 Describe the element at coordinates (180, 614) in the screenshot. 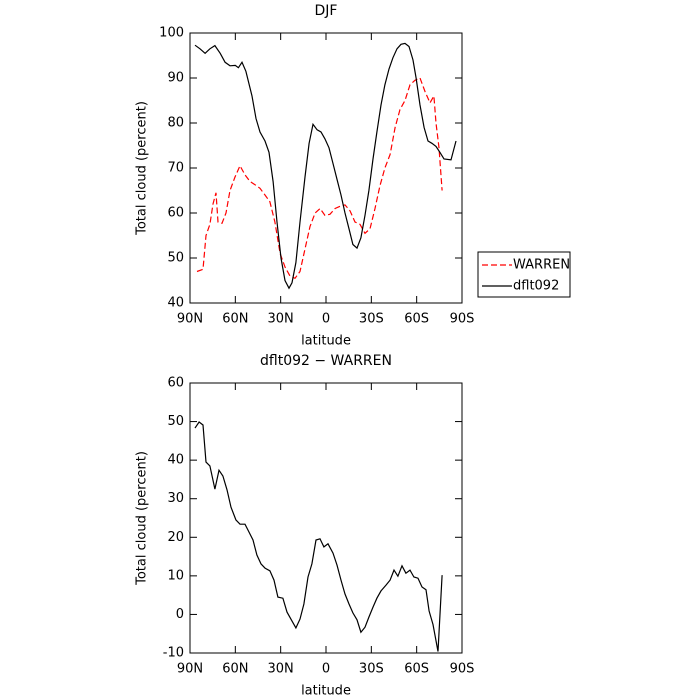

I see `y-tick-label: 0` at that location.